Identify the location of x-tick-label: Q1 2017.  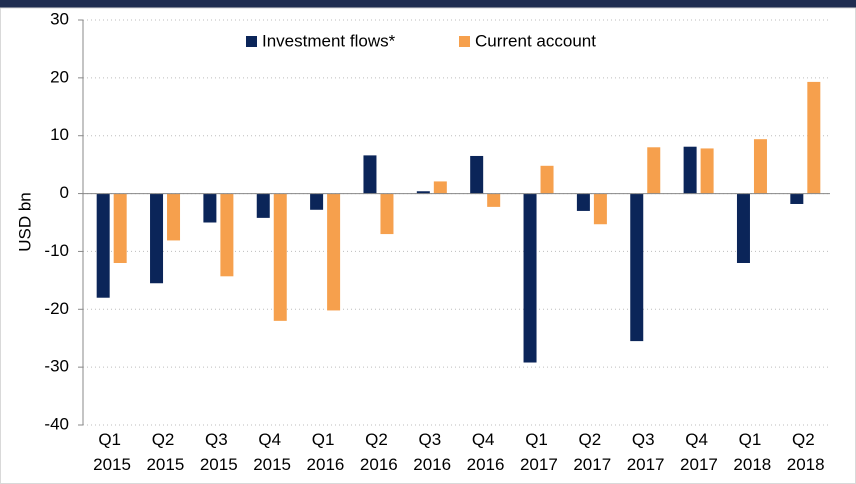
(536, 452).